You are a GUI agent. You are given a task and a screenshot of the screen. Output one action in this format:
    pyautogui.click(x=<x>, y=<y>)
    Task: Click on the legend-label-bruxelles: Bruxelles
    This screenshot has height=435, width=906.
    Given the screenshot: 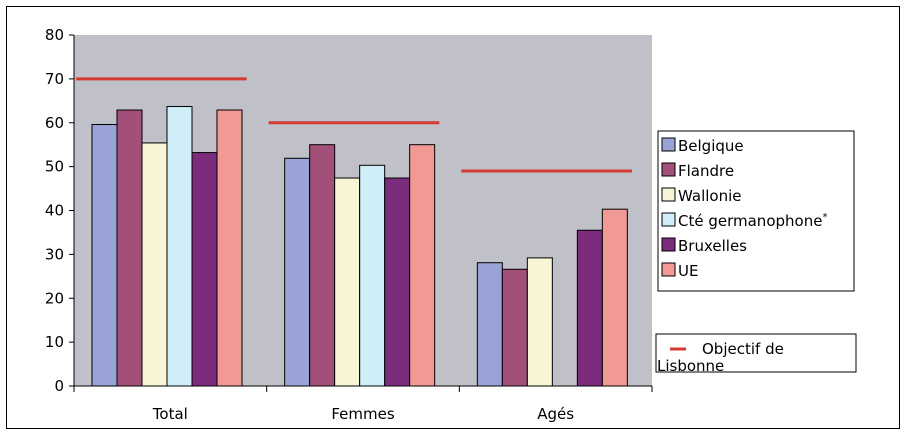 What is the action you would take?
    pyautogui.click(x=712, y=246)
    